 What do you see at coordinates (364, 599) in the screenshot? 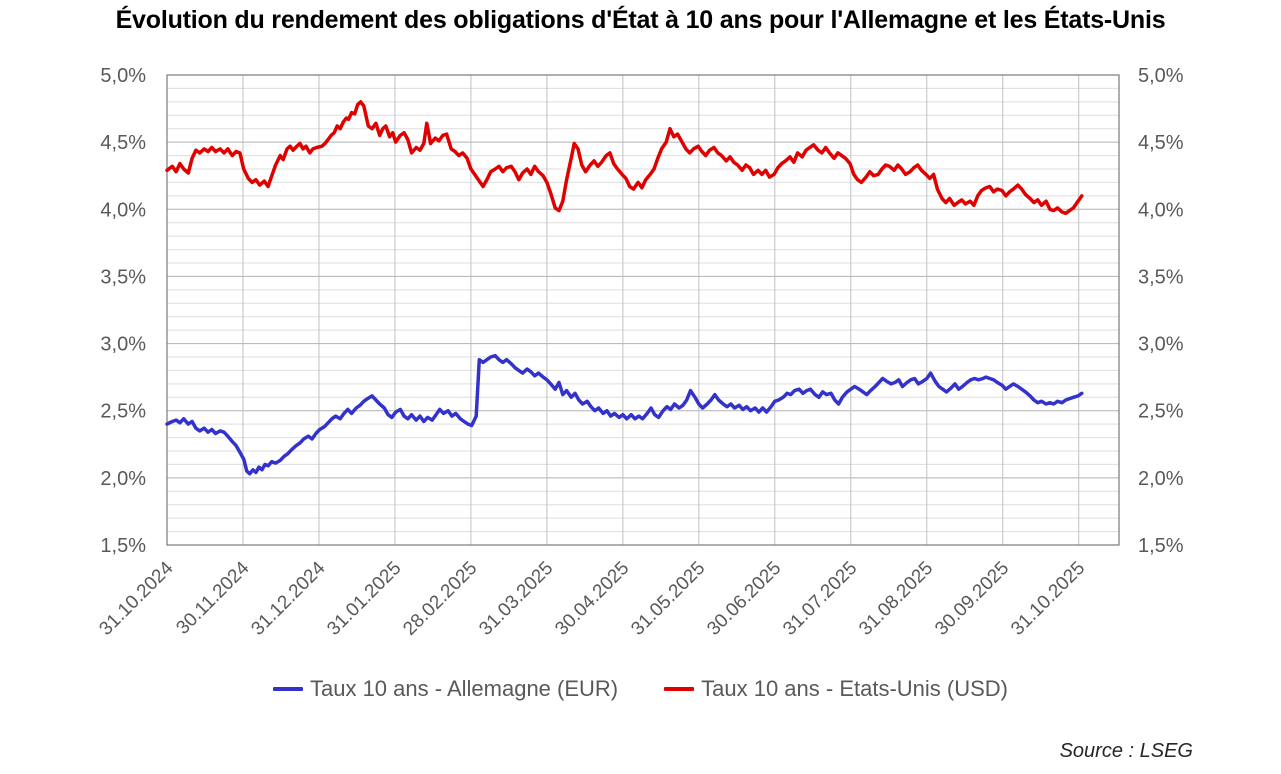
I see `x-axis-label: 31.01.2025` at bounding box center [364, 599].